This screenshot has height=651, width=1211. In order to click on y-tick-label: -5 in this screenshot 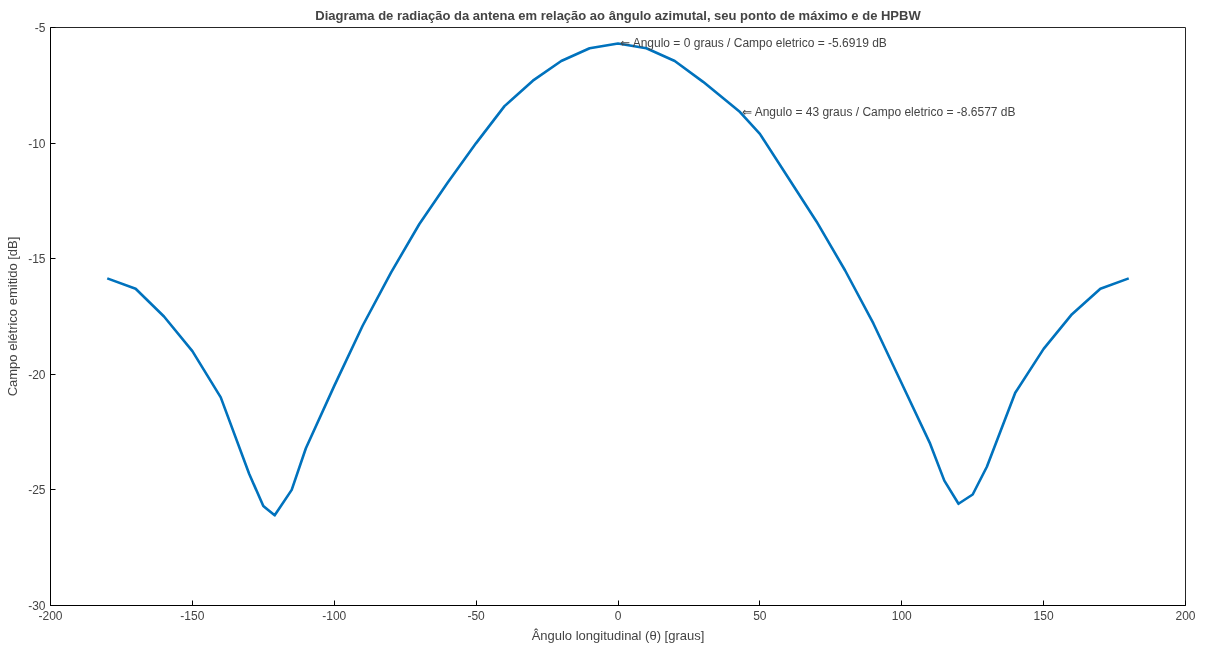, I will do `click(40, 28)`.